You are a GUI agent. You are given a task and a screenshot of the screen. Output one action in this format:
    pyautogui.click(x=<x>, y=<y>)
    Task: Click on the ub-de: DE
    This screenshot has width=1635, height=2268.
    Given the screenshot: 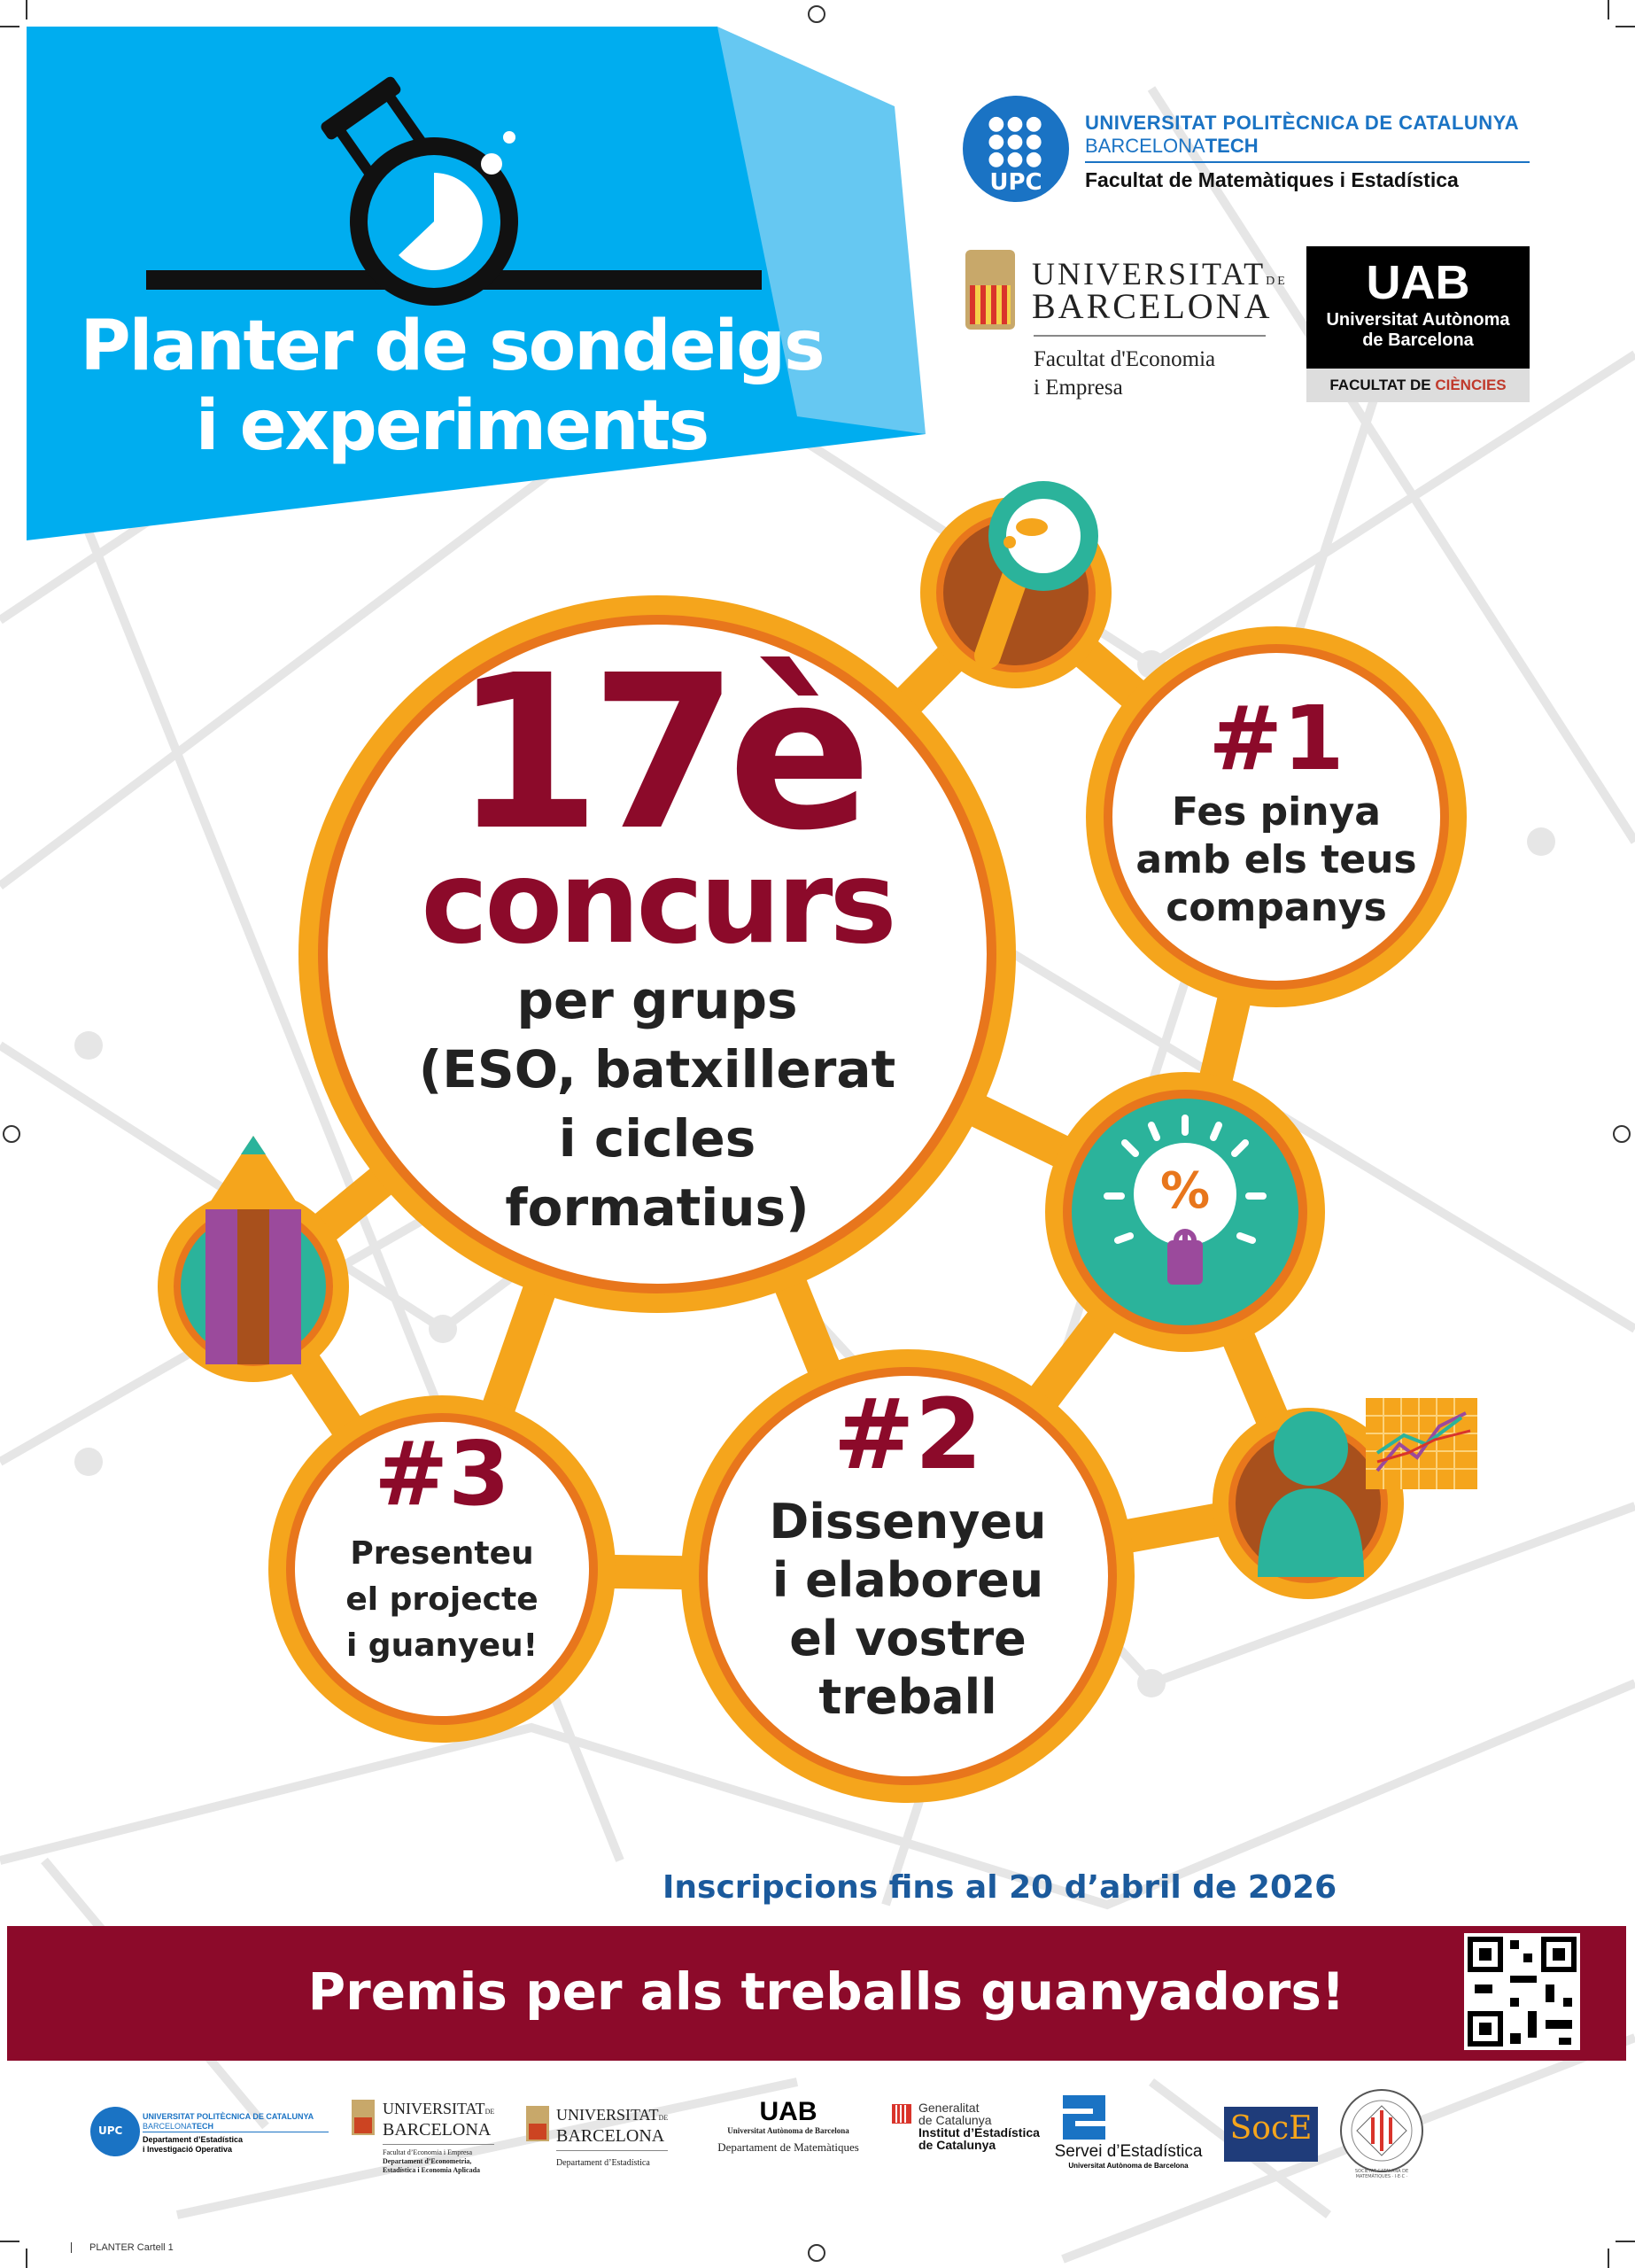 What is the action you would take?
    pyautogui.click(x=1277, y=281)
    